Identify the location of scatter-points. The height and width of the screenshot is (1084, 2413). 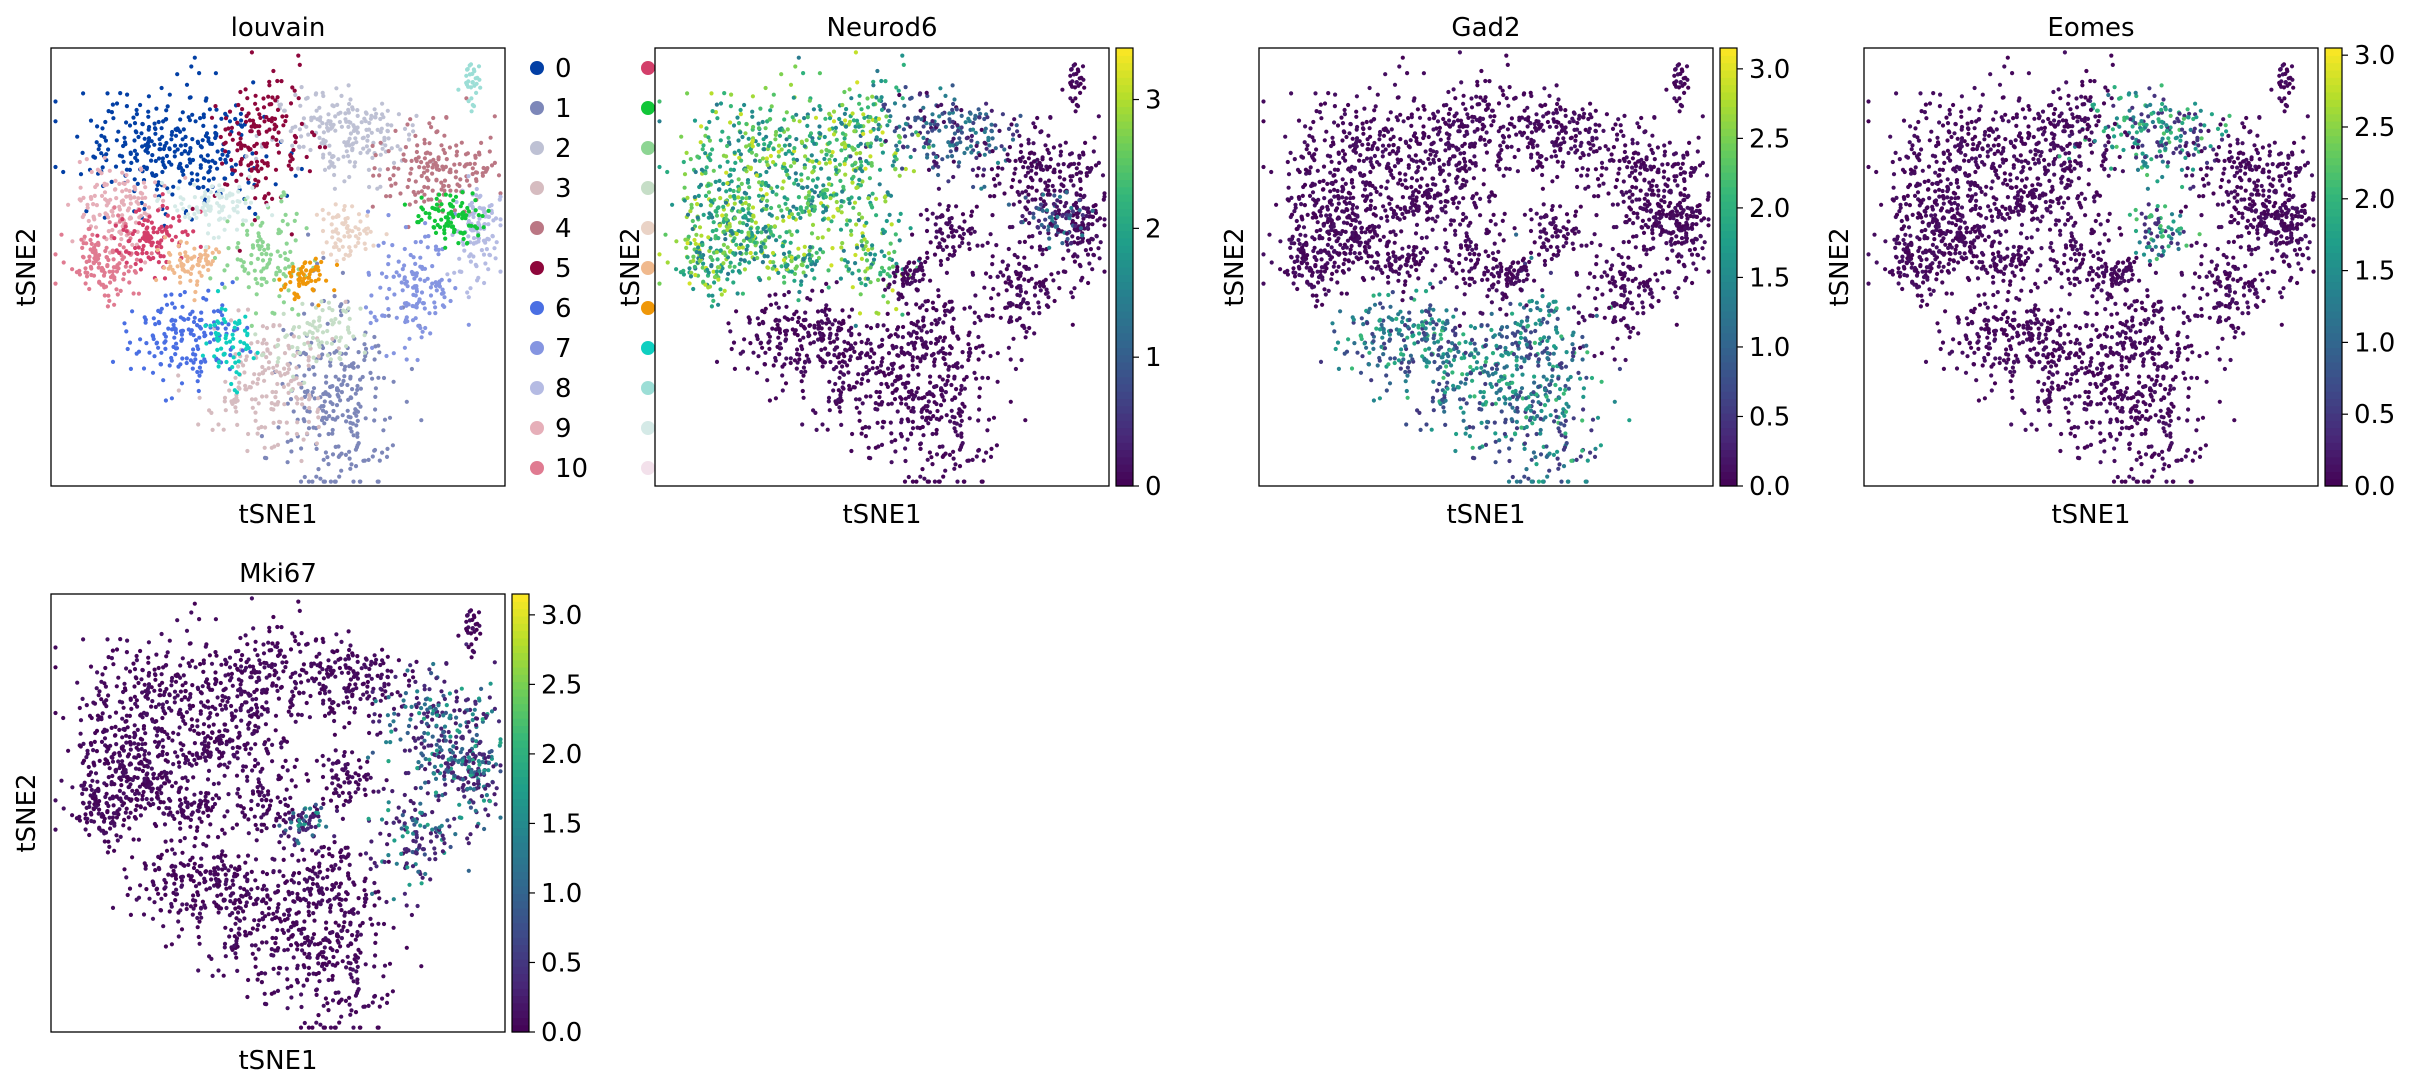
(278, 267).